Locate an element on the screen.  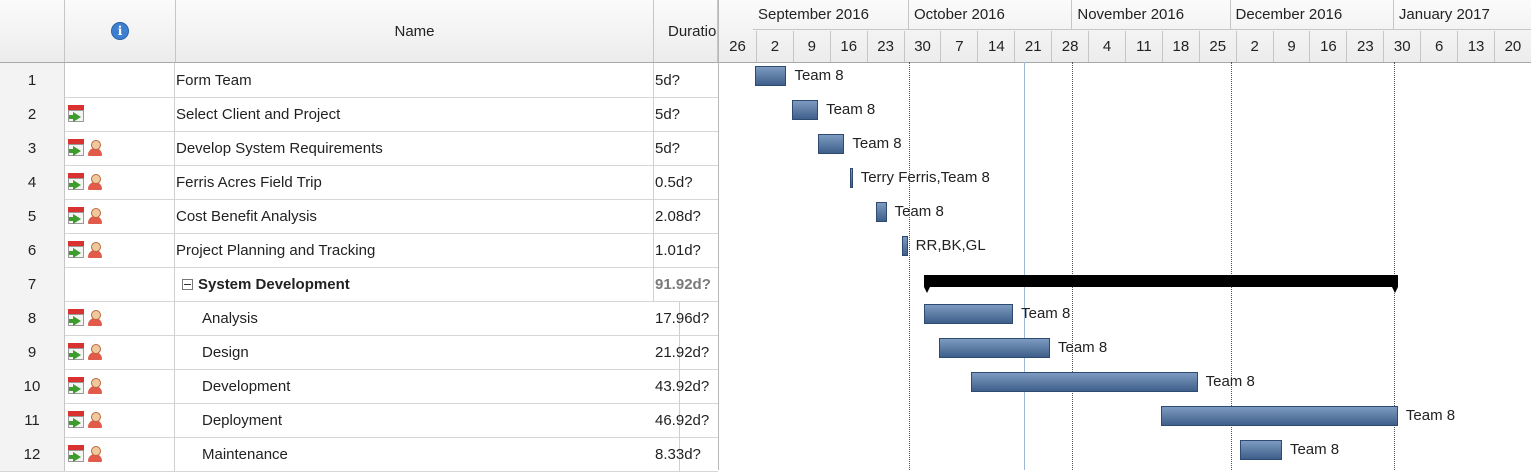
task-row: 12 Maintenance 8.33d? is located at coordinates (359, 454).